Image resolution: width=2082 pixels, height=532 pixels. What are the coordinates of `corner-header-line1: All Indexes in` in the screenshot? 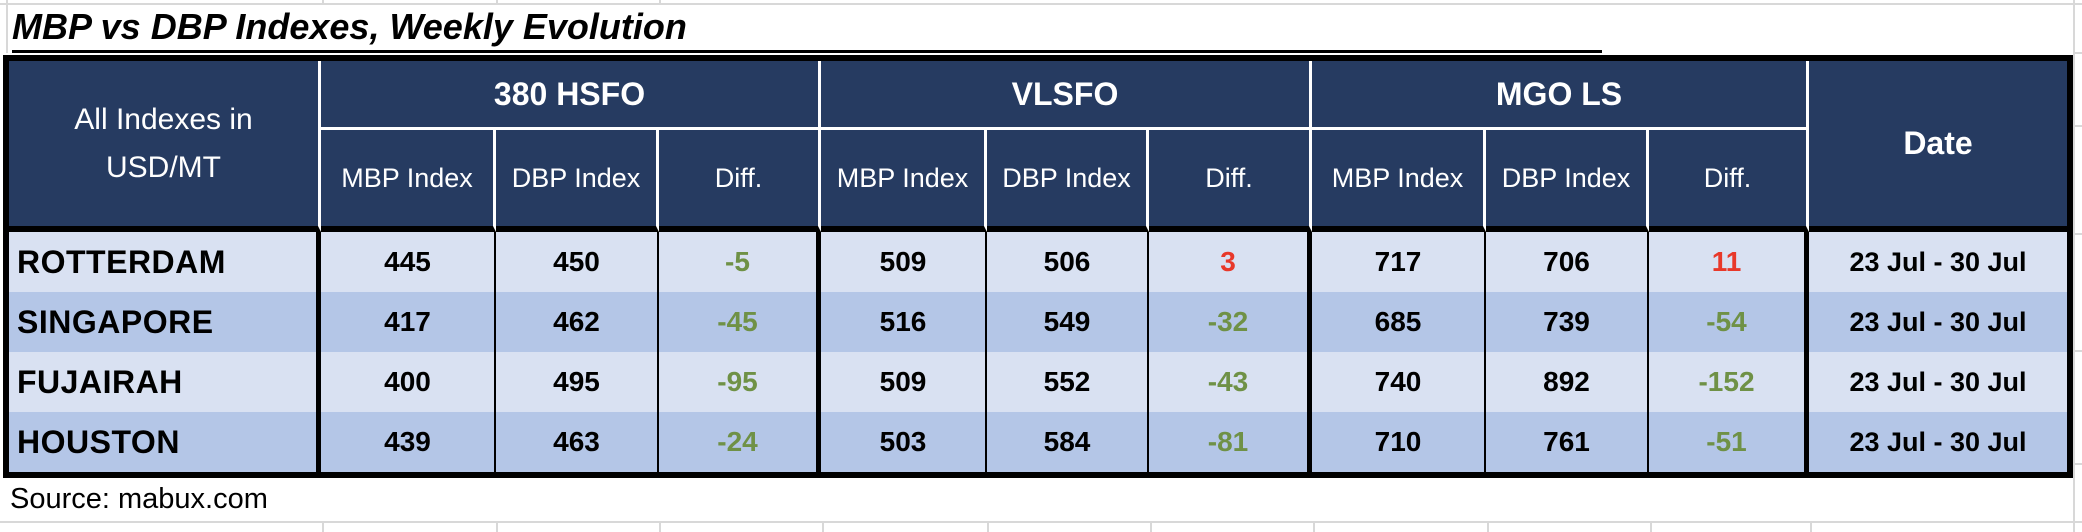 It's located at (163, 119).